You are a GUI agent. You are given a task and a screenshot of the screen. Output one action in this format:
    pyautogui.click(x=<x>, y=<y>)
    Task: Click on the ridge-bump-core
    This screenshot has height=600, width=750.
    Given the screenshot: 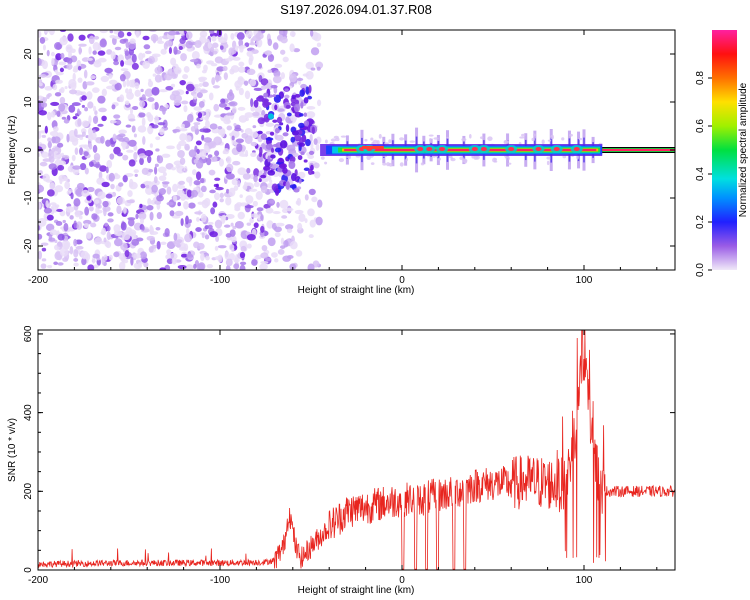 What is the action you would take?
    pyautogui.click(x=538, y=149)
    